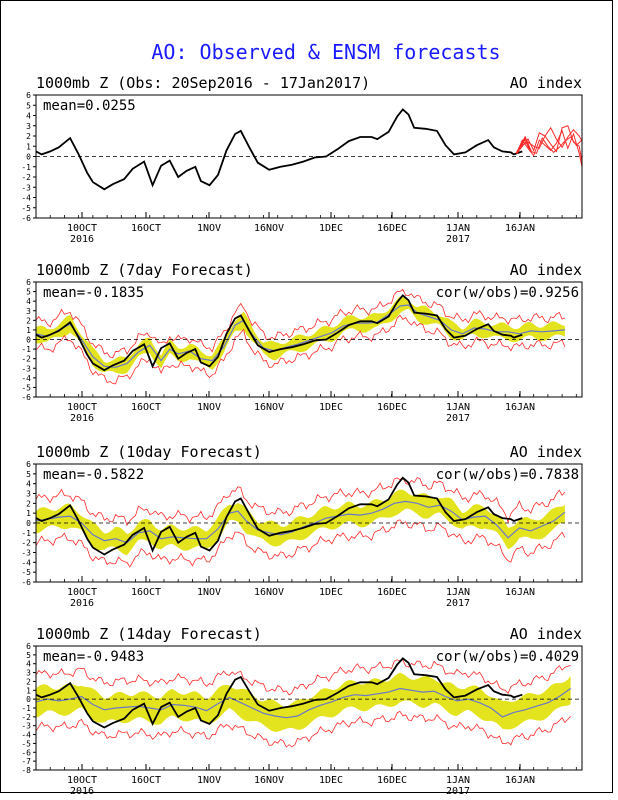 The image size is (618, 800). Describe the element at coordinates (149, 634) in the screenshot. I see `panel-title: 1000mb Z (14day Forecast)` at that location.